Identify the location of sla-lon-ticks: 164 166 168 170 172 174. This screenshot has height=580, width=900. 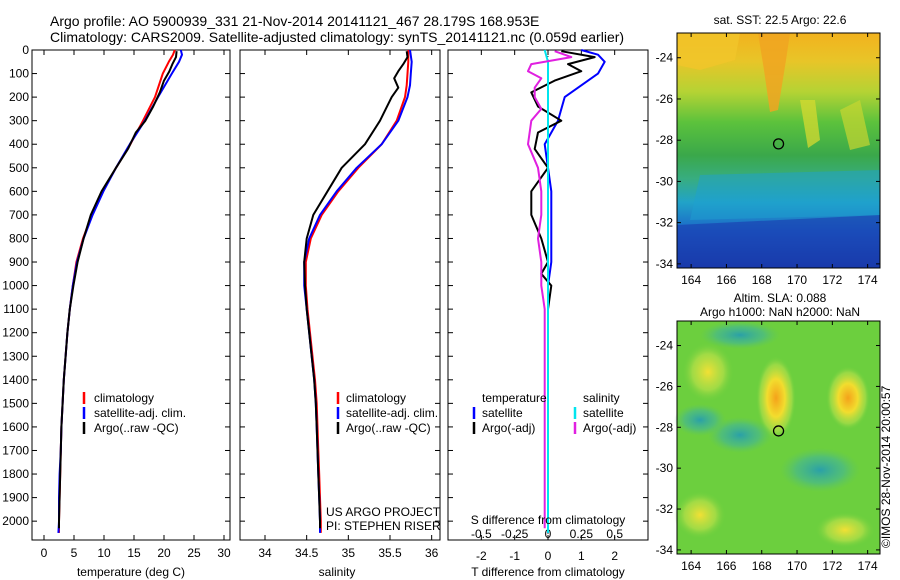
(779, 447).